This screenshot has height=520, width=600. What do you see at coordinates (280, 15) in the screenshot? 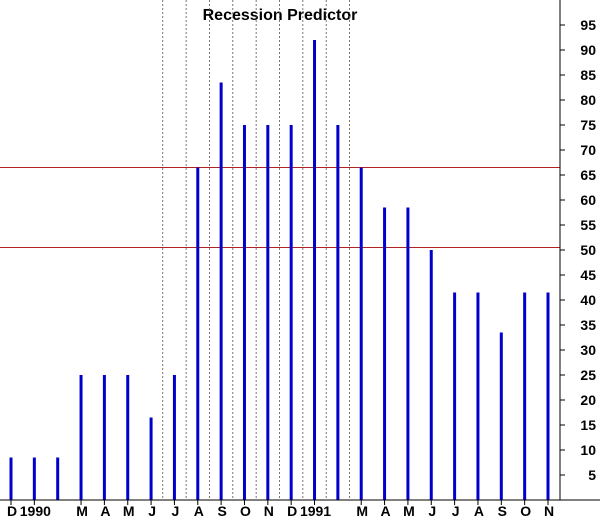
I see `chart-title: Recession Predictor` at bounding box center [280, 15].